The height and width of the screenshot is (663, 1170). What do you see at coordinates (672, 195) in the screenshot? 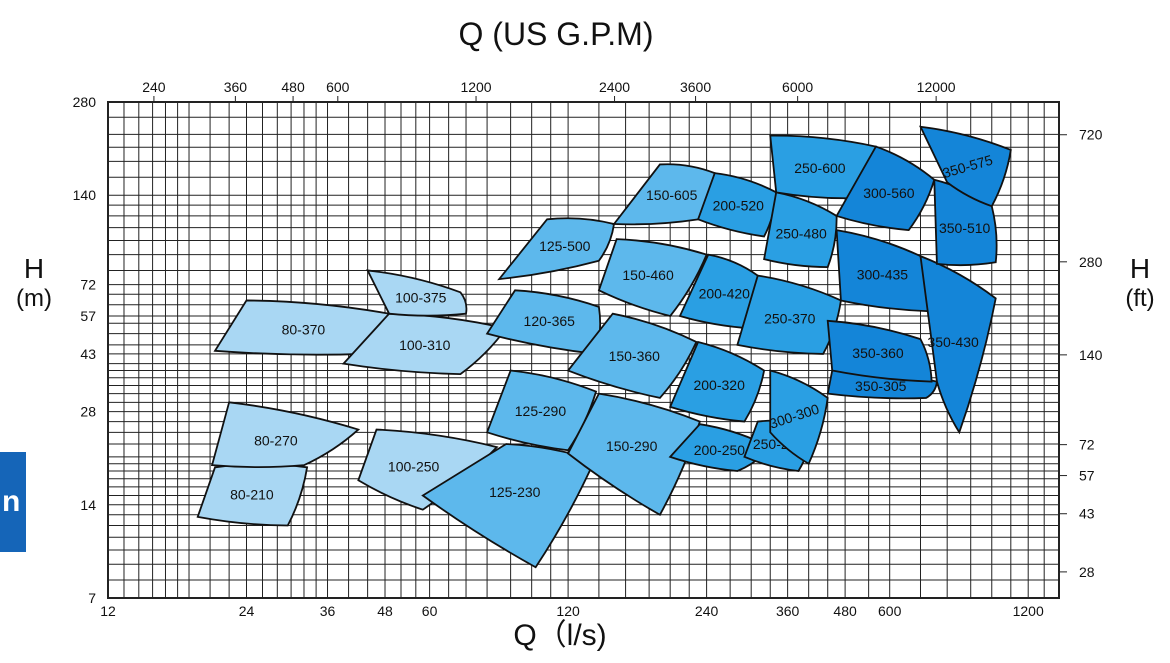
I see `model-label-150-605: 150-605` at bounding box center [672, 195].